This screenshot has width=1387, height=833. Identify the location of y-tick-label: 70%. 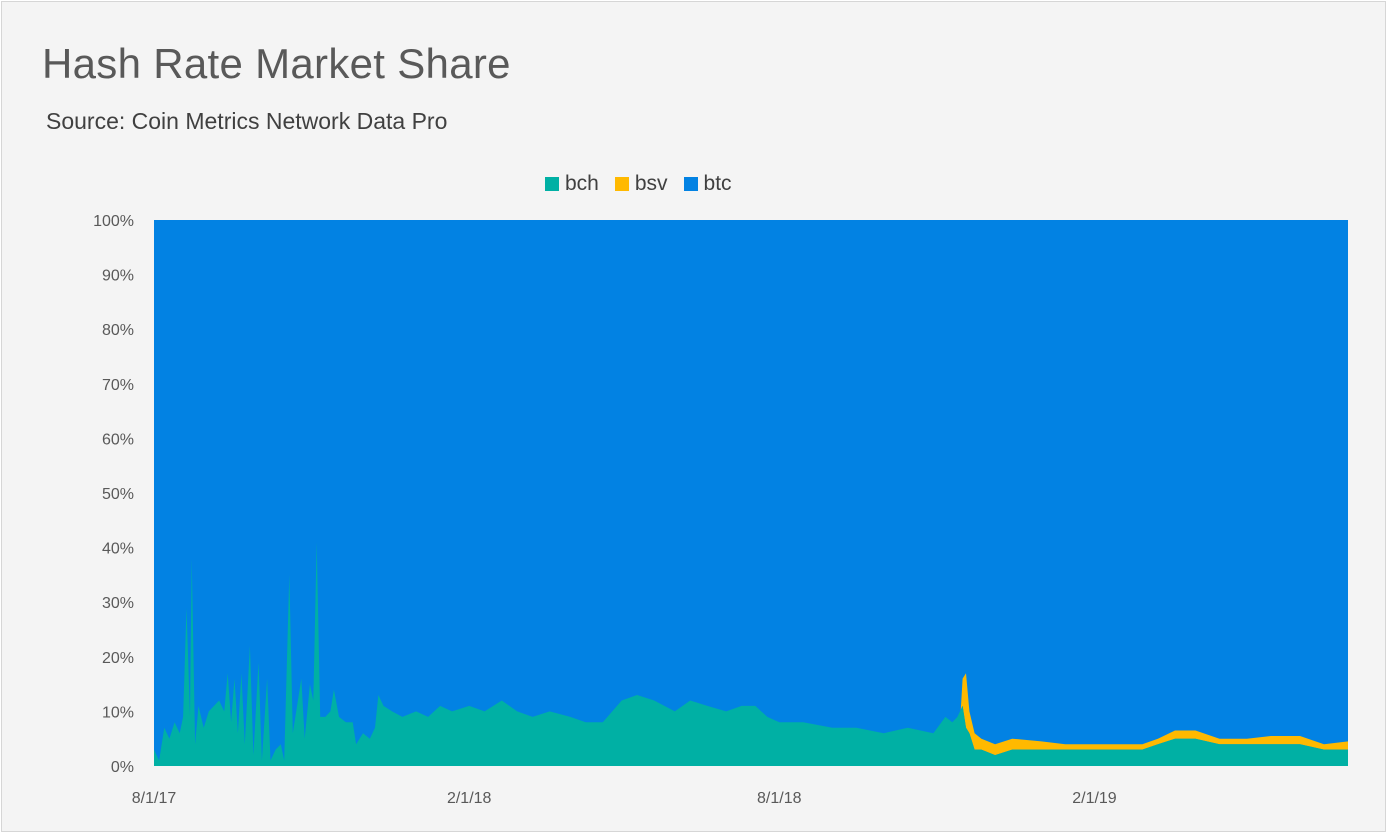
(118, 385).